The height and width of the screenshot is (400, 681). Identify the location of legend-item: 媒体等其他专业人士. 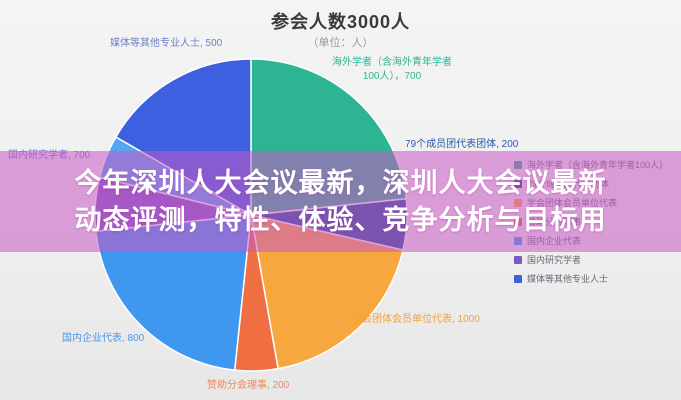
(591, 278).